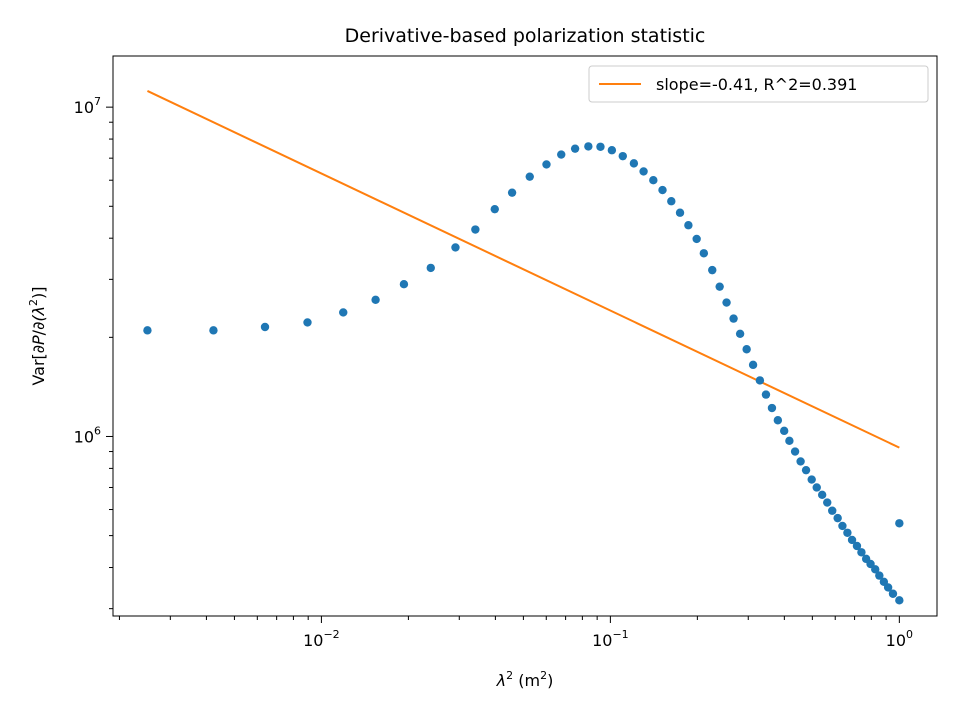 Image resolution: width=960 pixels, height=720 pixels. I want to click on x-tick-label: 10⁻¹, so click(610, 639).